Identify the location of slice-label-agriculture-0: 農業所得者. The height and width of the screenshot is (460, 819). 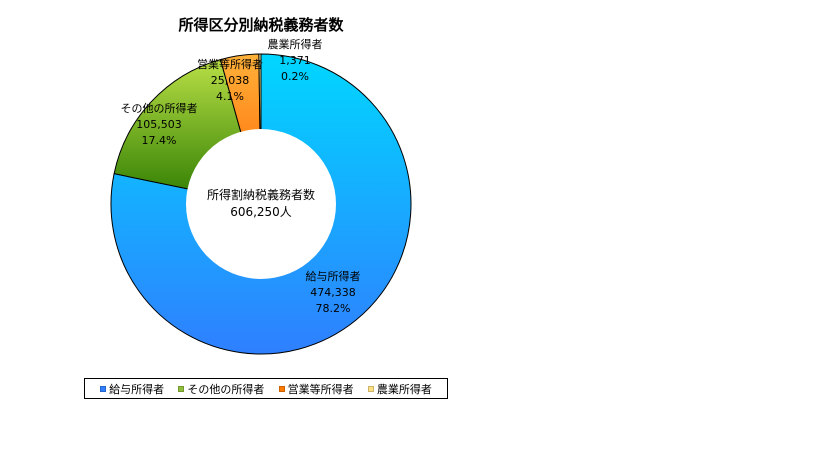
(295, 44).